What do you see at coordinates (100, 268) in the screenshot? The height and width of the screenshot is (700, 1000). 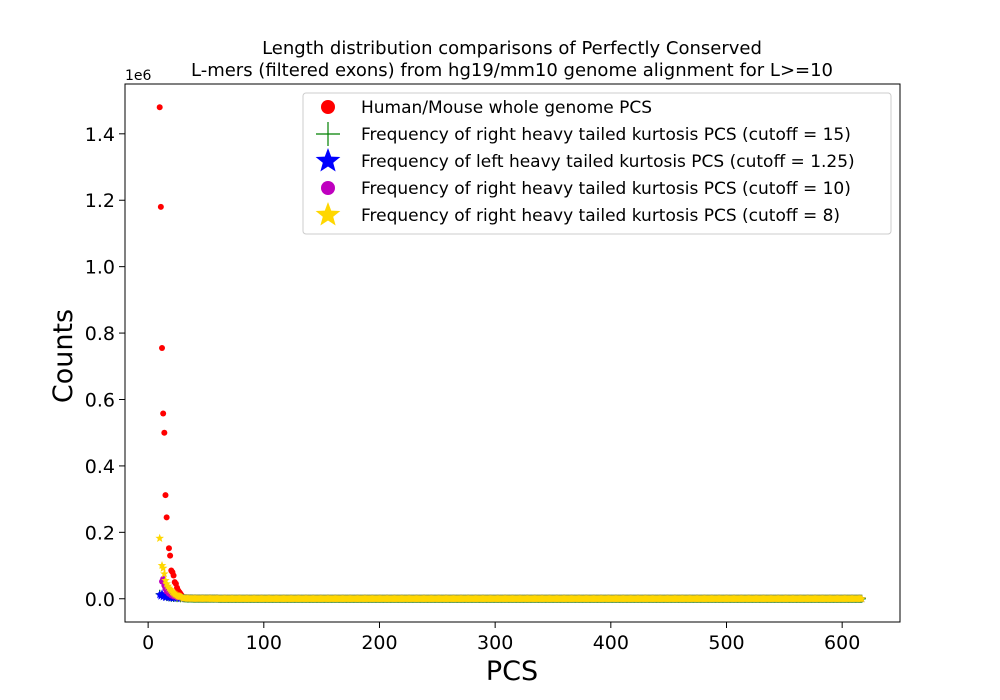 I see `y-tick-label: 1.0` at bounding box center [100, 268].